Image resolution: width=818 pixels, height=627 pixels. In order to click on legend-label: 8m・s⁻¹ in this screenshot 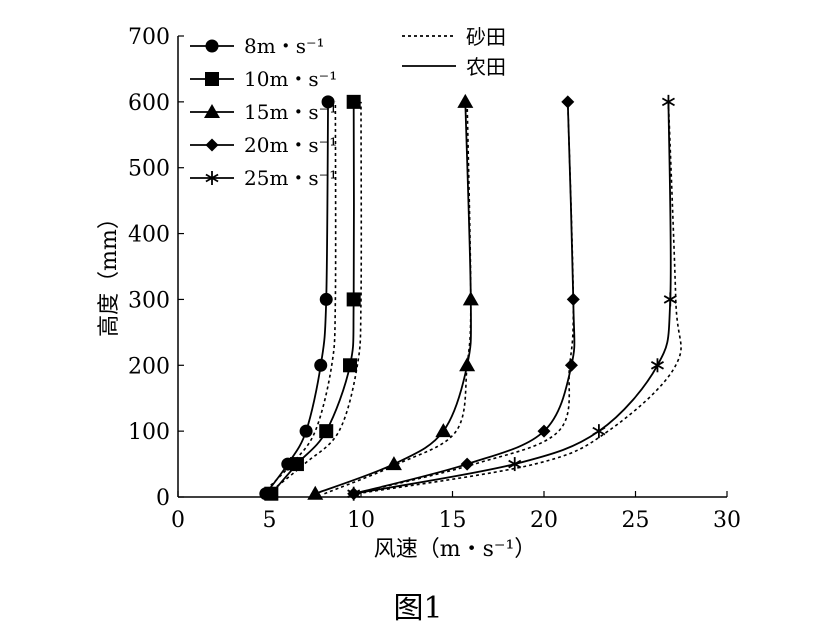, I will do `click(284, 46)`.